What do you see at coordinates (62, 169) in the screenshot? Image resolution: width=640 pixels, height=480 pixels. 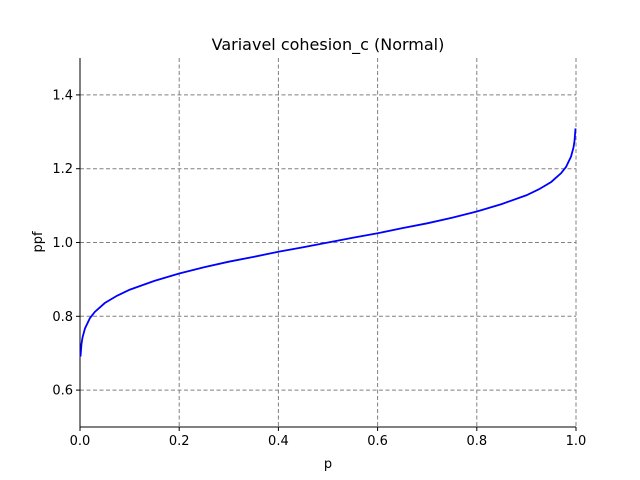 I see `y-tick-label: 1.2` at bounding box center [62, 169].